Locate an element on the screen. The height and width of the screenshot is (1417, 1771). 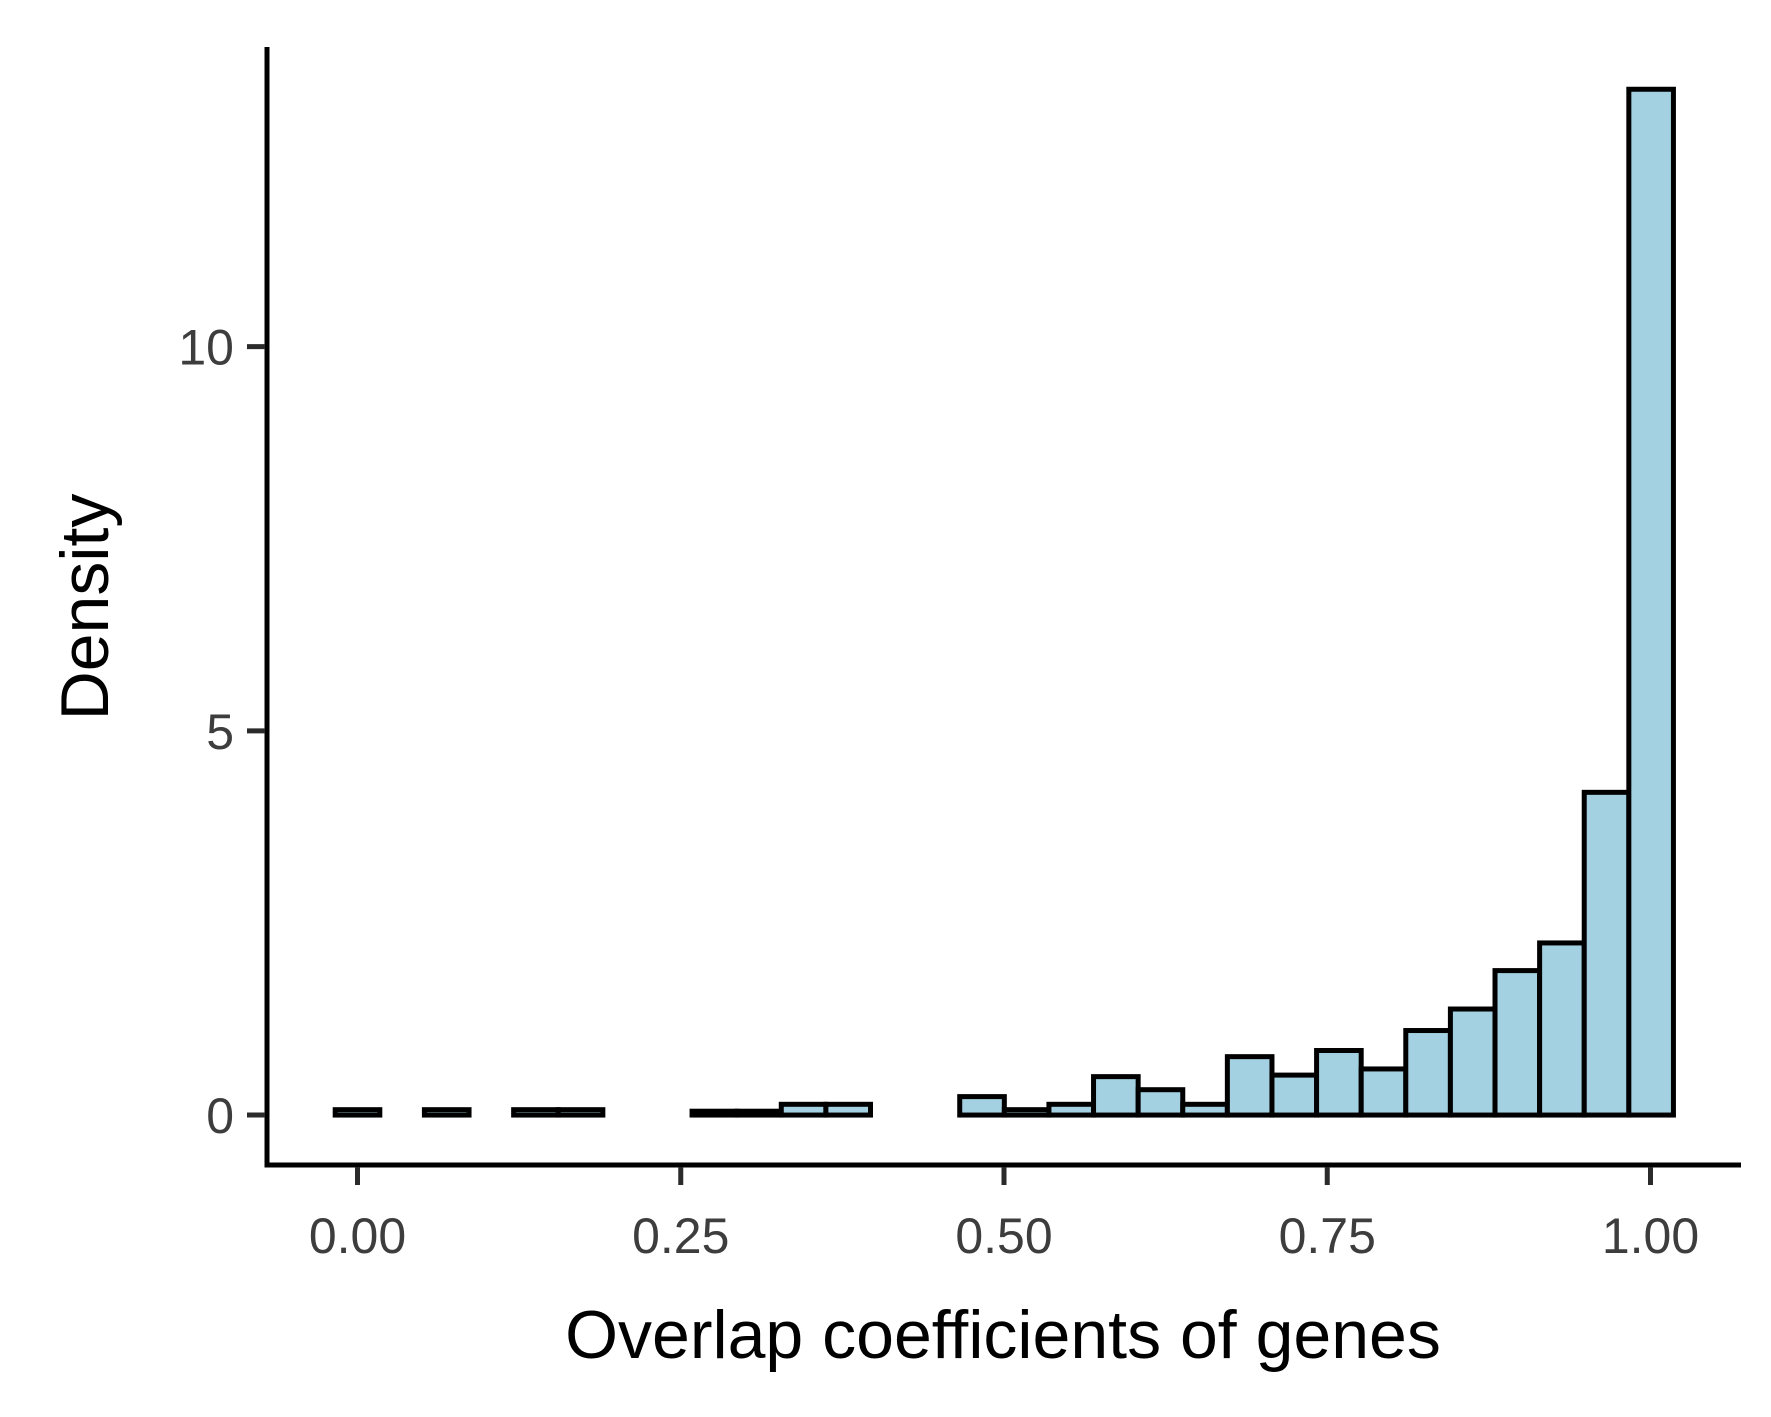
y-tick-label: 10 is located at coordinates (206, 348).